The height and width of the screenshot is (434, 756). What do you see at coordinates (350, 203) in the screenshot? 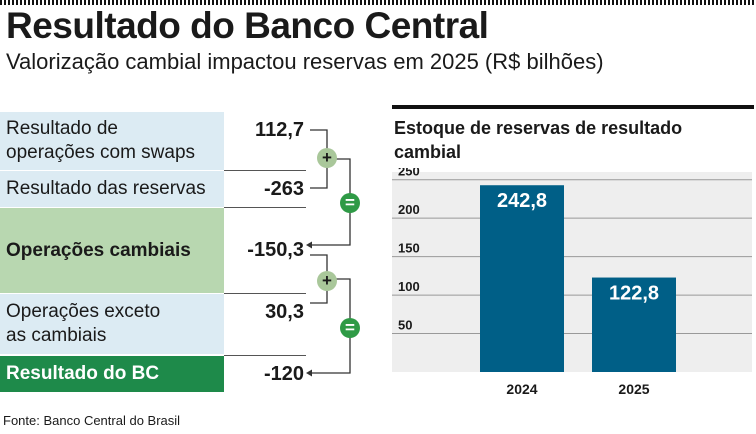
I see `equals-operator-1: =` at bounding box center [350, 203].